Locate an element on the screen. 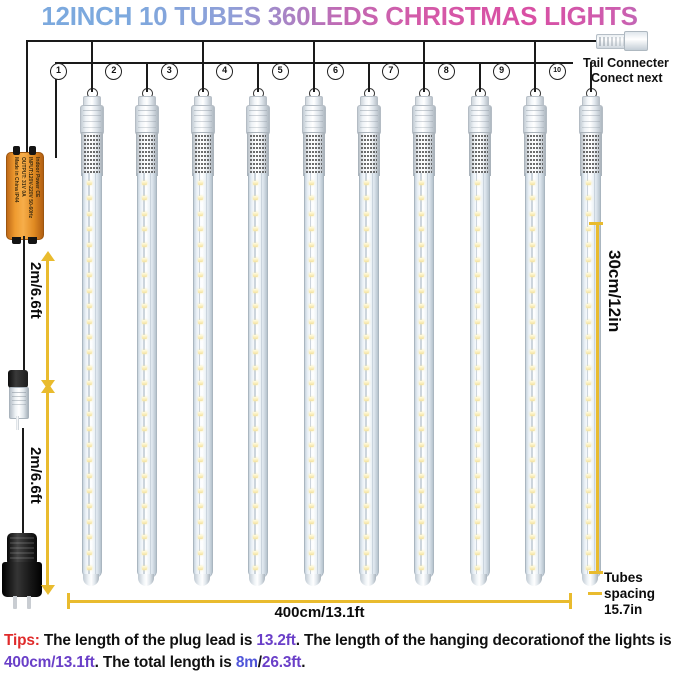 The image size is (679, 682). lead-upper-arrow-up is located at coordinates (48, 256).